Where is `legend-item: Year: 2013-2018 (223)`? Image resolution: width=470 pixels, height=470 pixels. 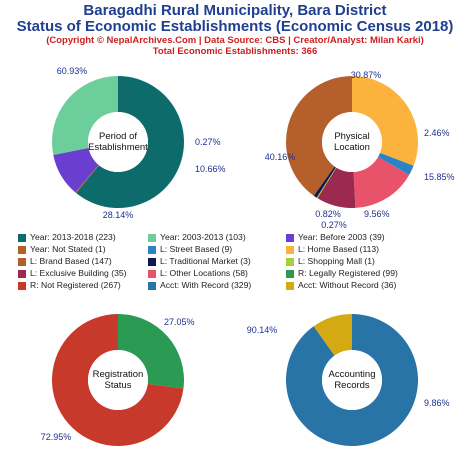 legend-item: Year: 2013-2018 (223) is located at coordinates (83, 237).